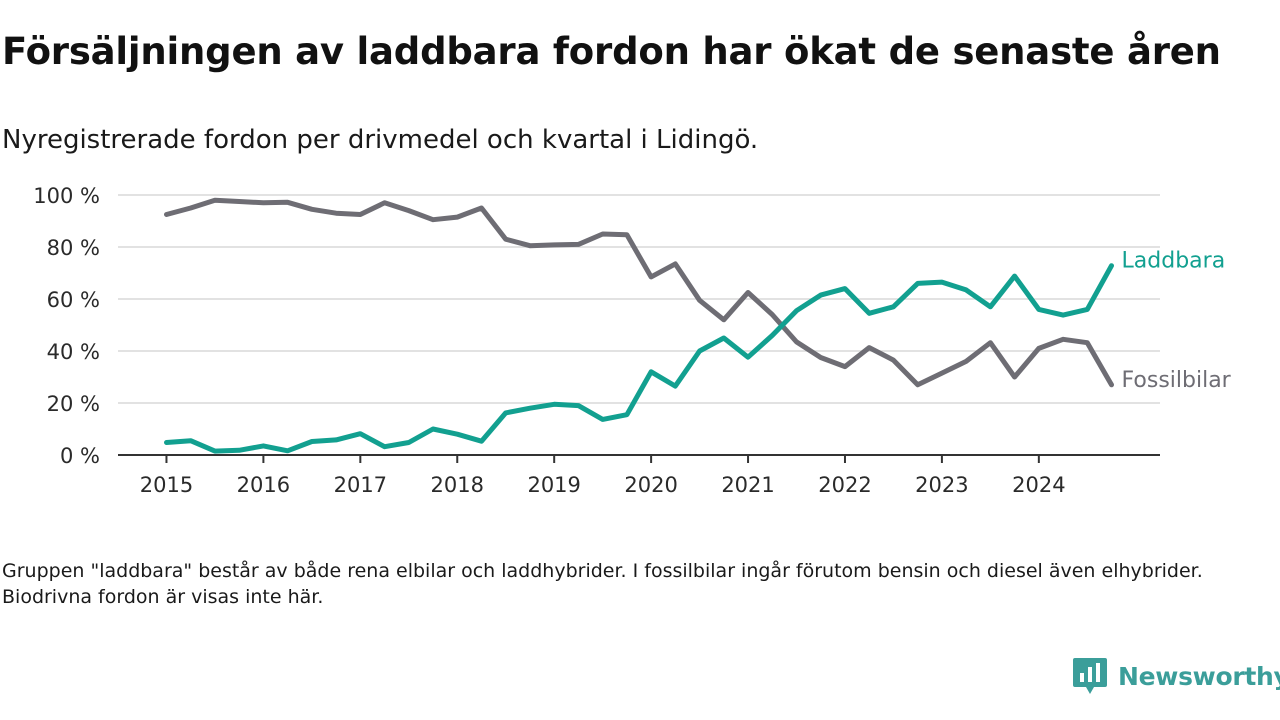 The width and height of the screenshot is (1280, 720). Describe the element at coordinates (66, 326) in the screenshot. I see `y-axis-ticks: 0 % 20 % 40 % 60 % 80 % 100 %` at that location.